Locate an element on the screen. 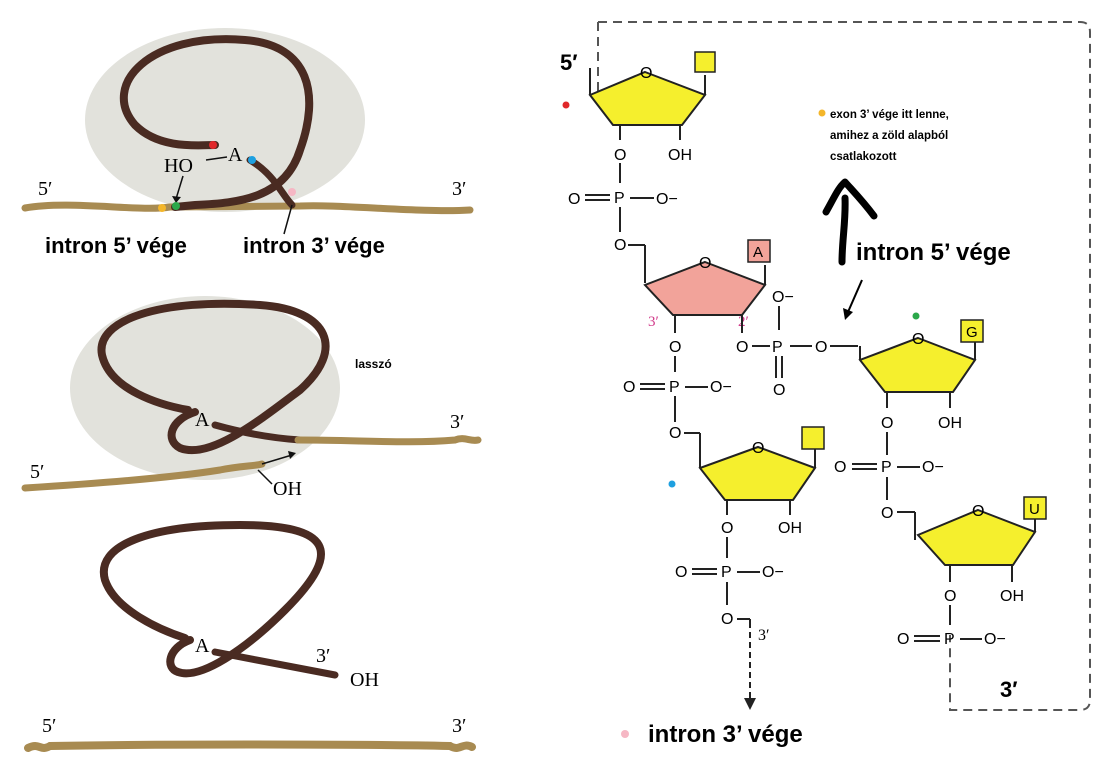  nucleotide-U: O U OH O P O O− is located at coordinates (972, 572).